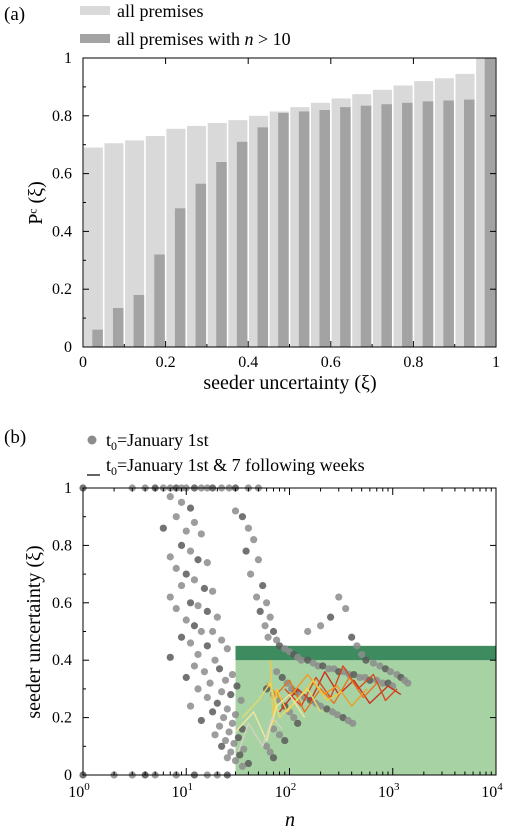  I want to click on chart-a-xtick-label-3: 0.6, so click(331, 362).